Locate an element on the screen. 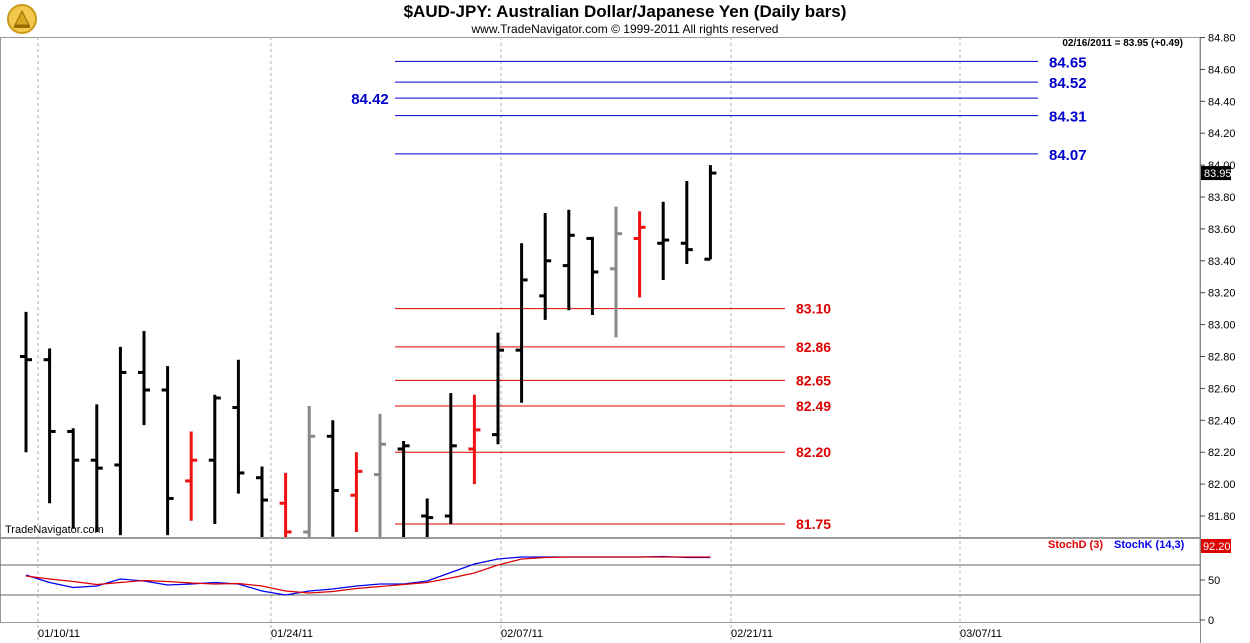 The image size is (1250, 643). blue-level-label: 84.31 is located at coordinates (1068, 117).